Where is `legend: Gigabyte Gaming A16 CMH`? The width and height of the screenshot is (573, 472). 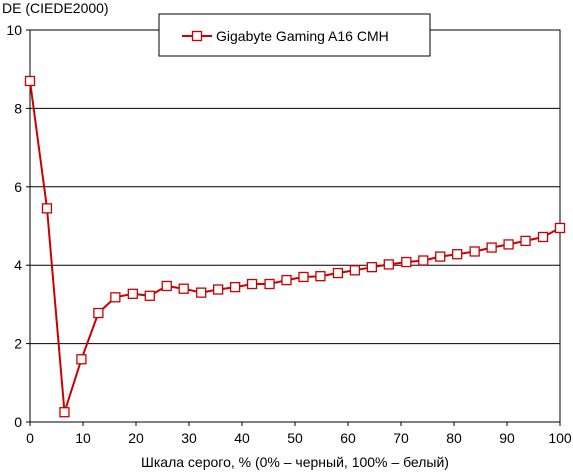 legend: Gigabyte Gaming A16 CMH is located at coordinates (294, 35).